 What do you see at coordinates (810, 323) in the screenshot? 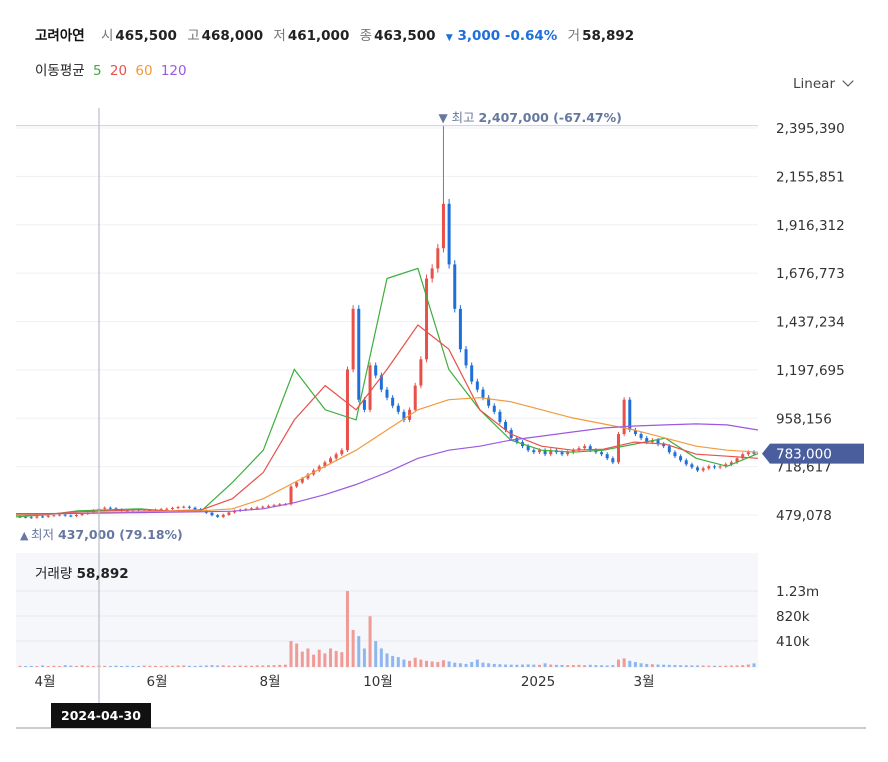
I see `y-tick-label: 1,437,234` at bounding box center [810, 323].